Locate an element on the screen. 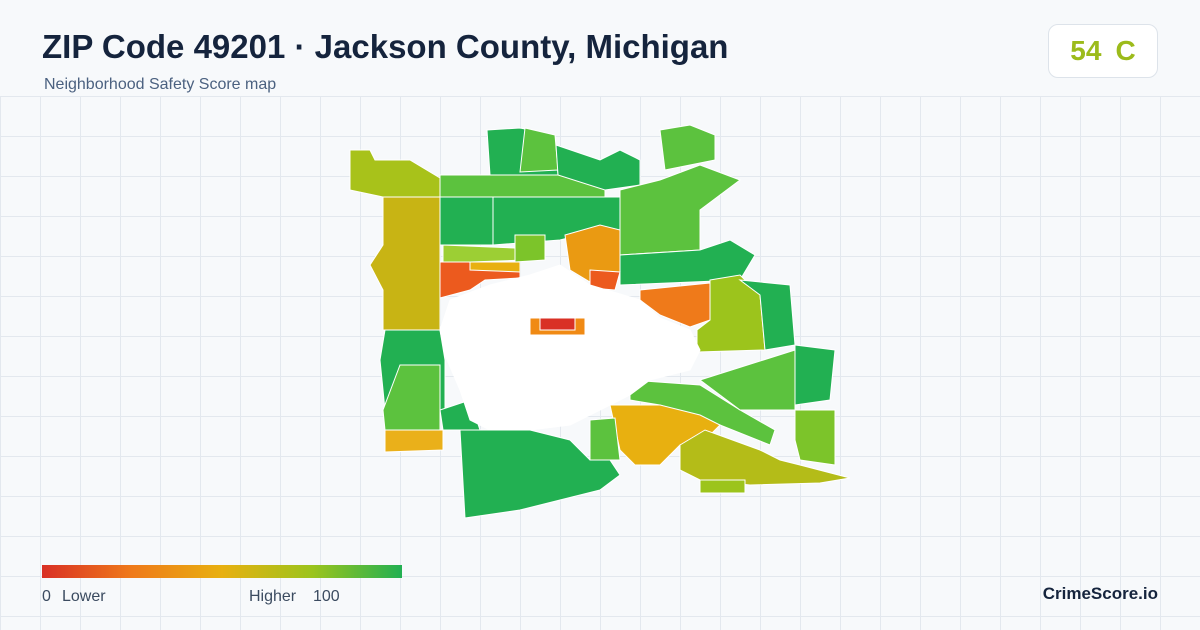 The image size is (1200, 630). score-grade: C is located at coordinates (1125, 50).